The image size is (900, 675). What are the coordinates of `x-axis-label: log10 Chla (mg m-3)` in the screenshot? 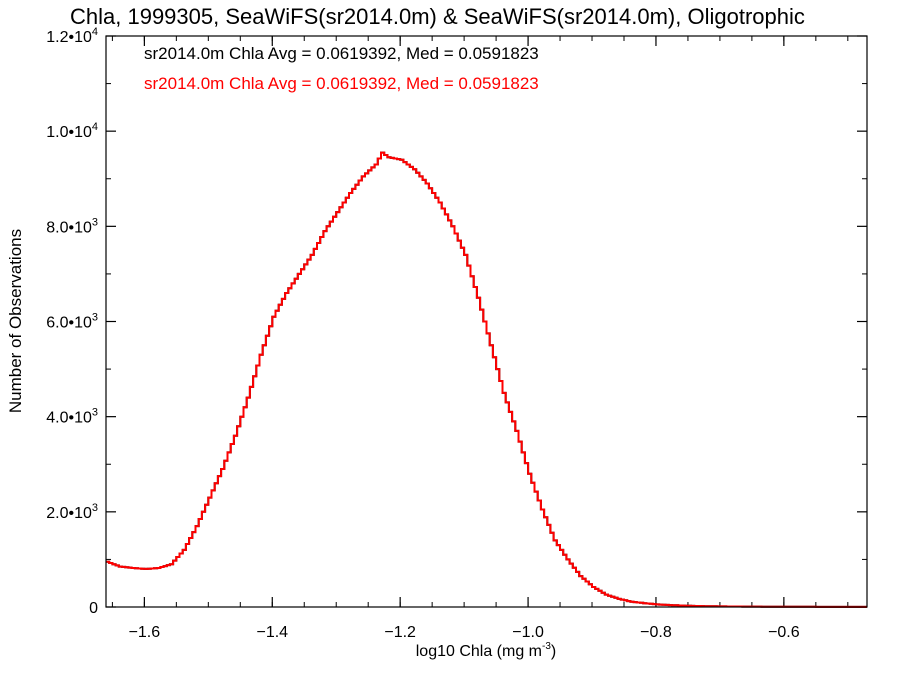 It's located at (486, 650).